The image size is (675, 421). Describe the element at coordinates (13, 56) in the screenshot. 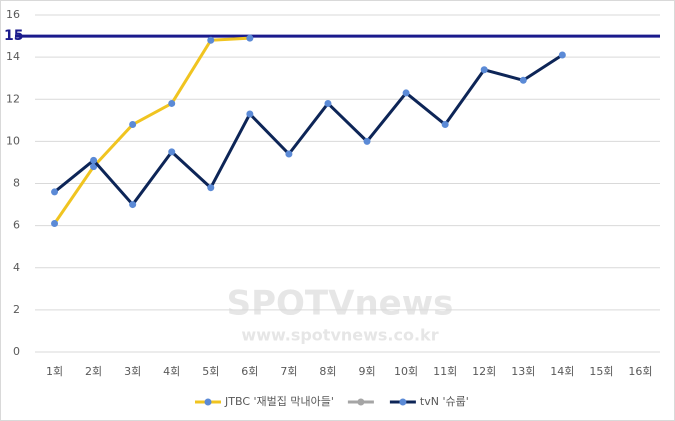

I see `y-tick-label: 14` at that location.